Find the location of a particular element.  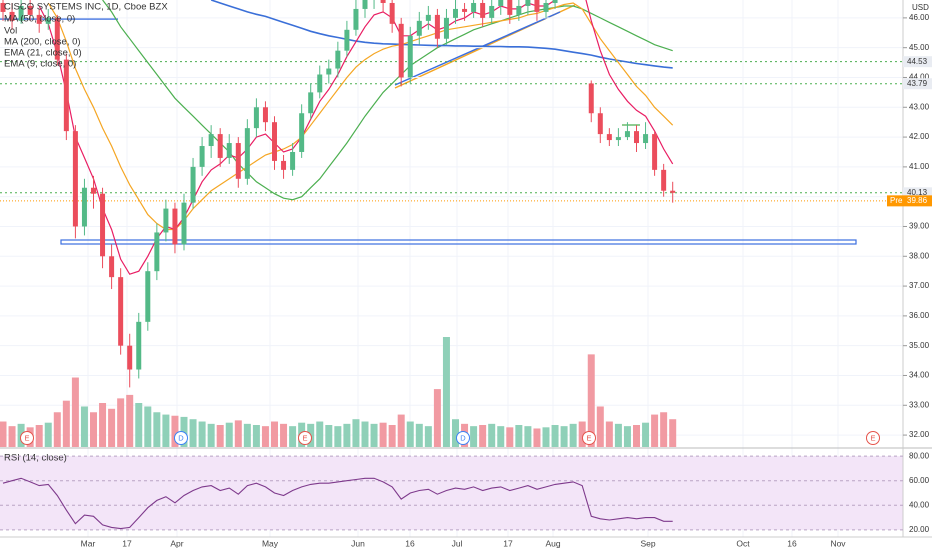

rsi-pane is located at coordinates (451, 493).